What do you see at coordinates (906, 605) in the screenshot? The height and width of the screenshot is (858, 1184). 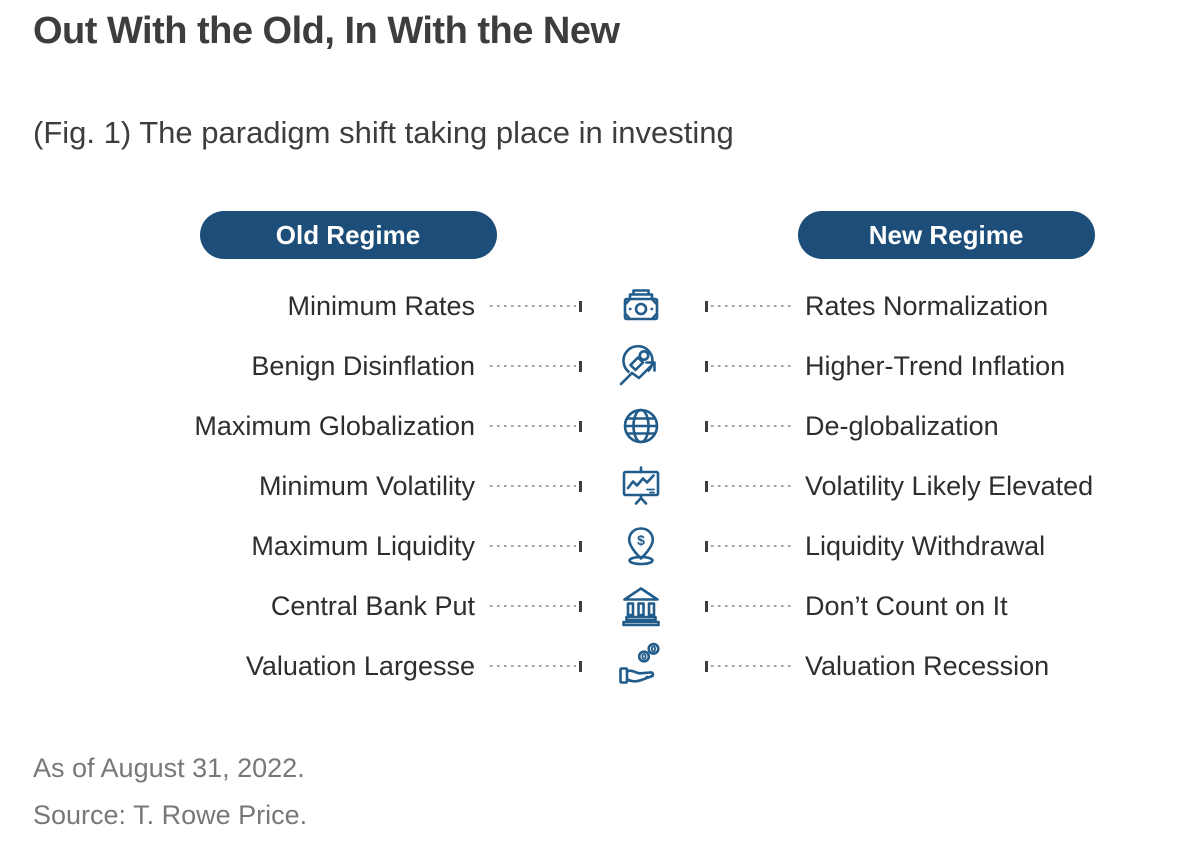 I see `new-regime-item: Don’t Count on It` at bounding box center [906, 605].